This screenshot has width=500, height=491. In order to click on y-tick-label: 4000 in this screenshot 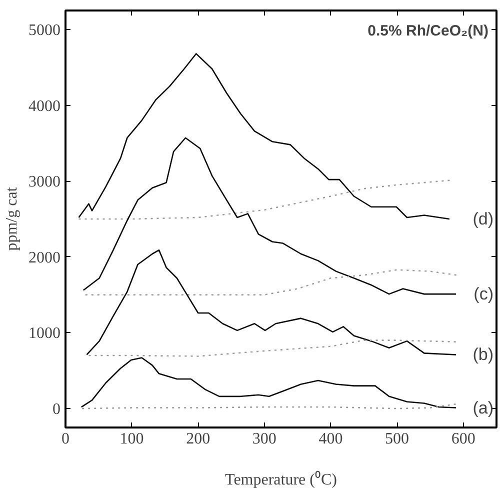, I will do `click(44, 106)`.